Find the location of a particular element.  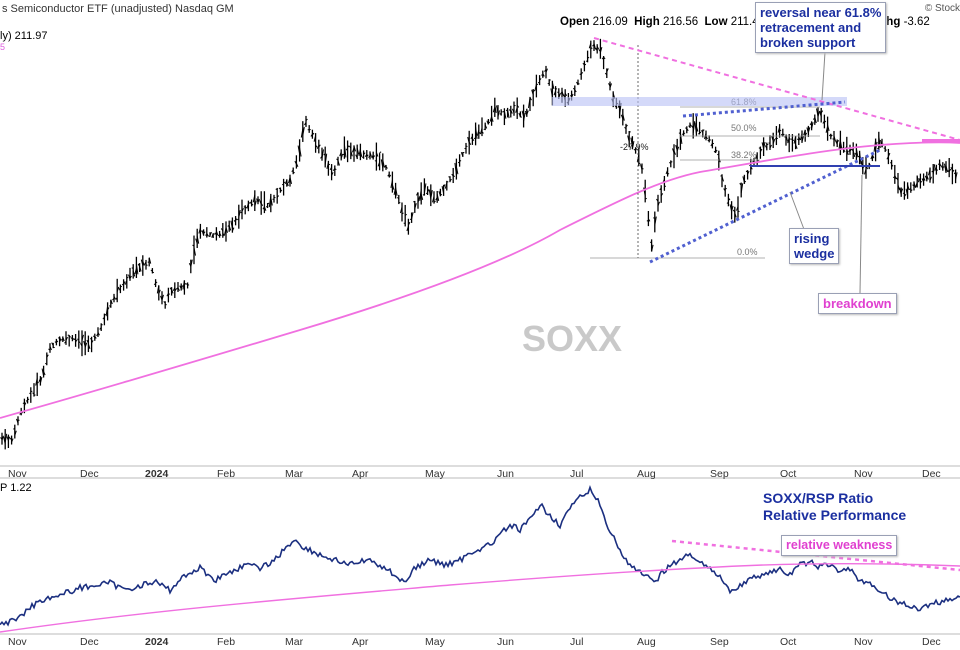

month-label: Jul is located at coordinates (577, 642).